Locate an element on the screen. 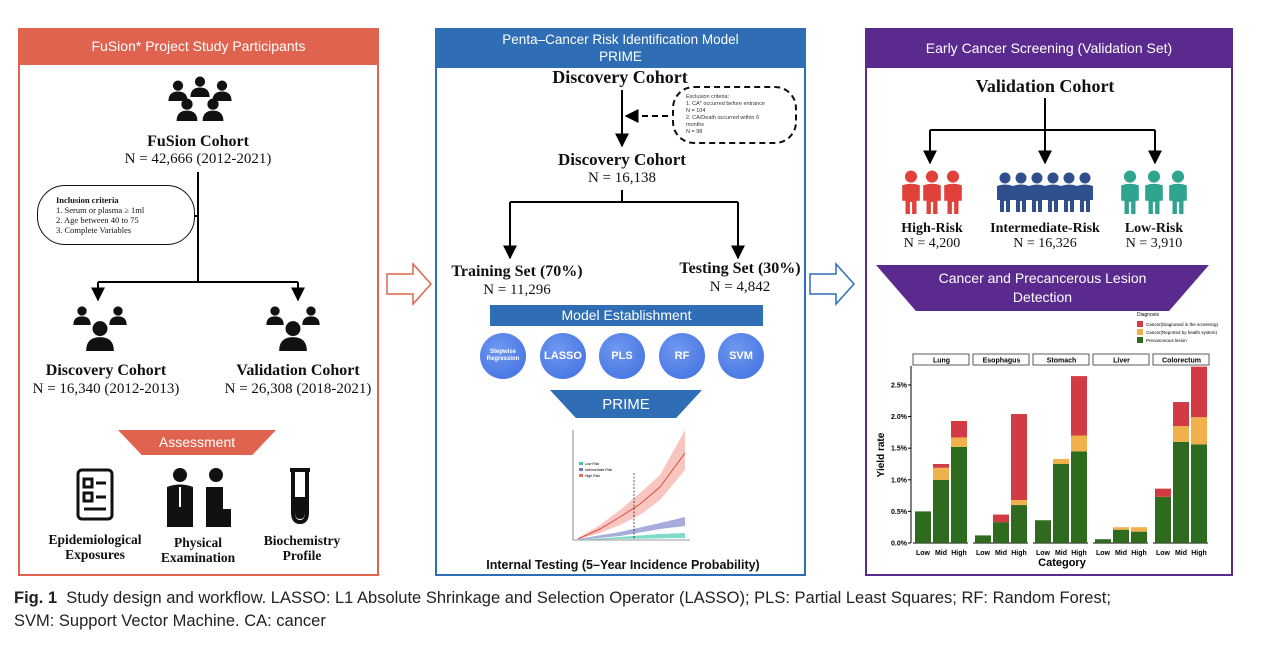  facet-label: Esophagus is located at coordinates (1002, 361).